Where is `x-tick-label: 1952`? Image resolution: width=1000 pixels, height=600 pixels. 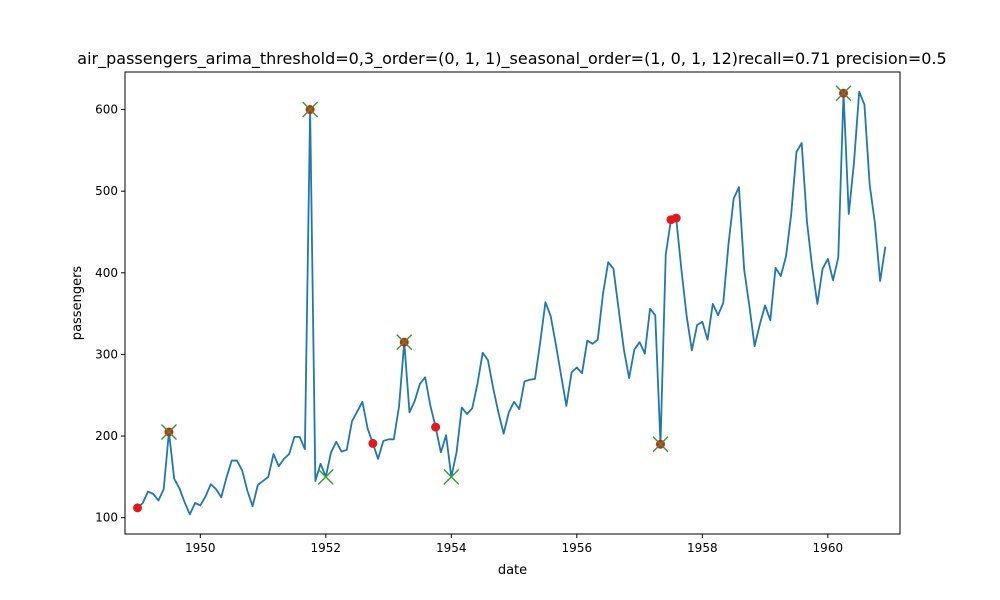
x-tick-label: 1952 is located at coordinates (326, 548).